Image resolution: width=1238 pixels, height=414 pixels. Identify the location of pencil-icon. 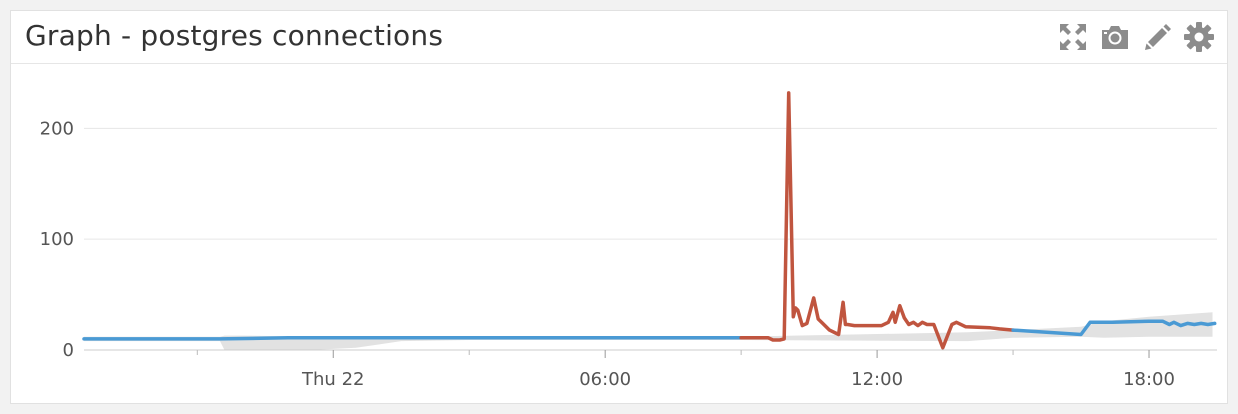
(1157, 37).